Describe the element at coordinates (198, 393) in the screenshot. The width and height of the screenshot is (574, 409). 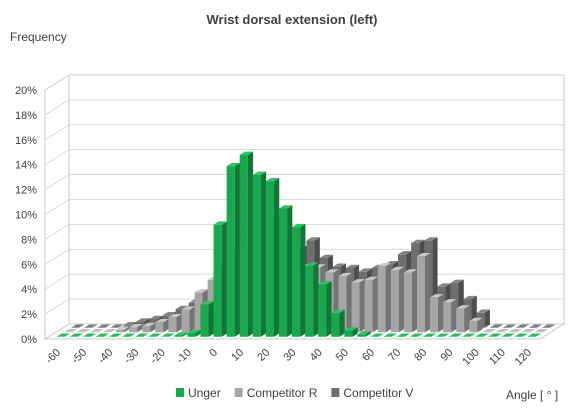
I see `legend-item: Unger` at that location.